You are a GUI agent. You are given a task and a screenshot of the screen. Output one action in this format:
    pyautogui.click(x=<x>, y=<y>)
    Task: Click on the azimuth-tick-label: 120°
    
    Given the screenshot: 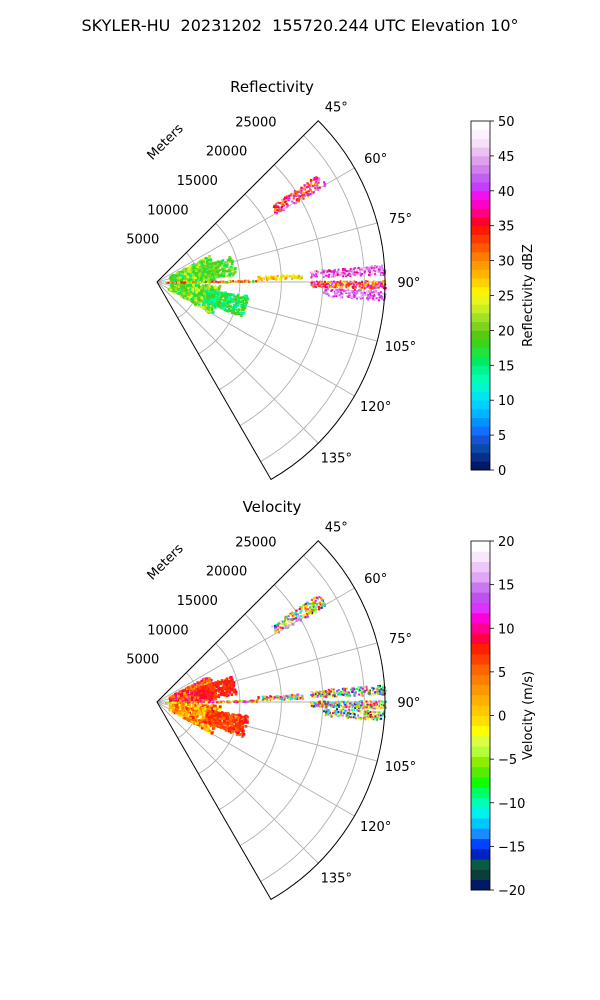 What is the action you would take?
    pyautogui.click(x=375, y=407)
    